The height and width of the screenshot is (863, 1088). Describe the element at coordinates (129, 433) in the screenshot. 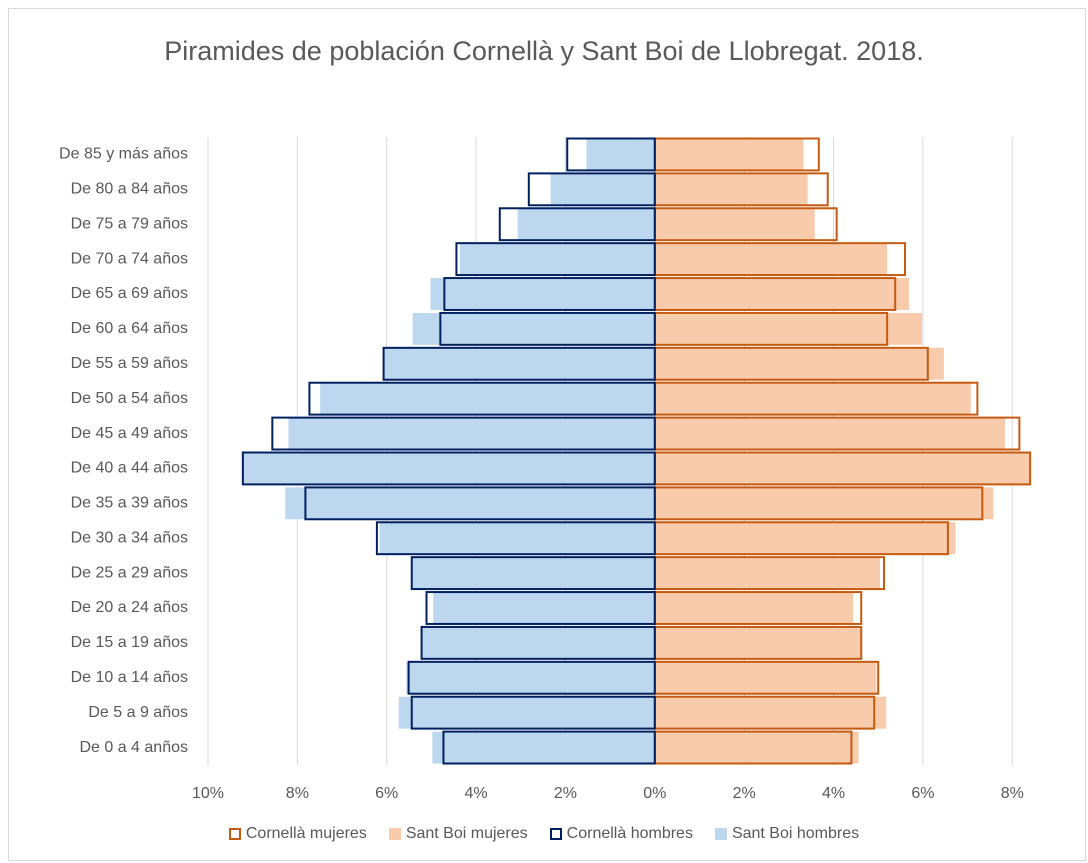

I see `y-tick-label: De 45 a 49 años` at that location.